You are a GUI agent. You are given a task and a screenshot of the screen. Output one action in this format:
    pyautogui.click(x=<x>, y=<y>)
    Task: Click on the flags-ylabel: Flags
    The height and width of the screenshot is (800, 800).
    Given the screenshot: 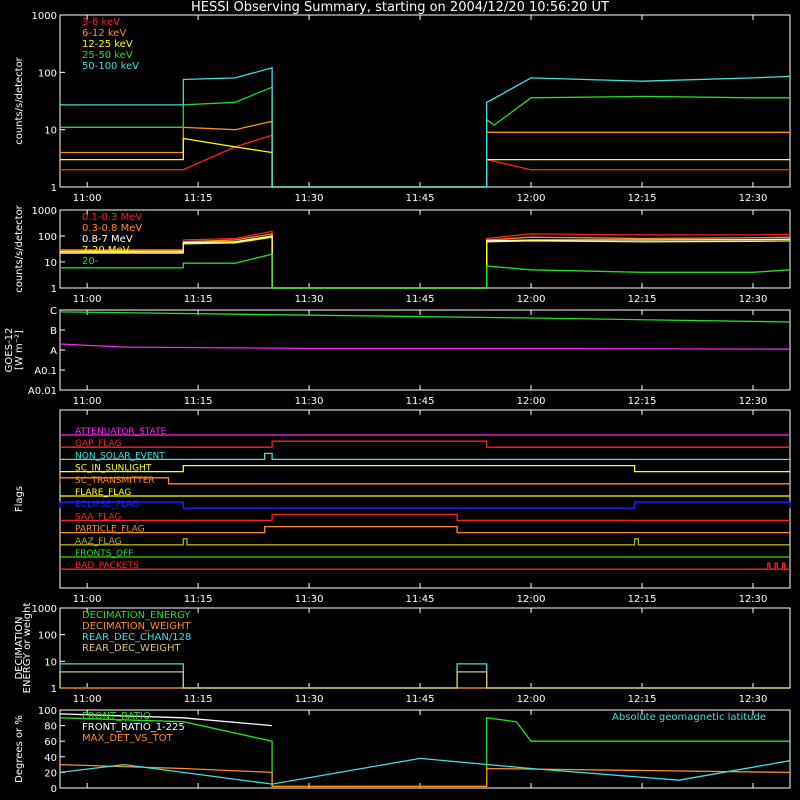 What is the action you would take?
    pyautogui.click(x=19, y=499)
    